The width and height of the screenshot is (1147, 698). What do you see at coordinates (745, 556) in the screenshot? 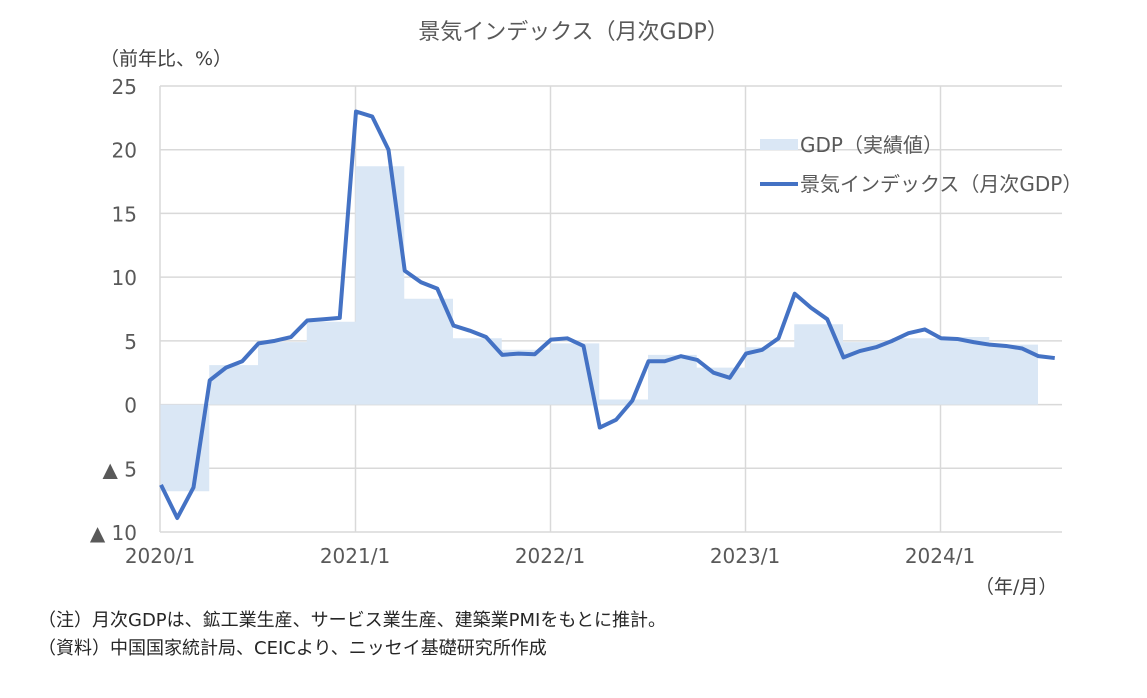
I see `x-tick-label: 2023/1` at bounding box center [745, 556].